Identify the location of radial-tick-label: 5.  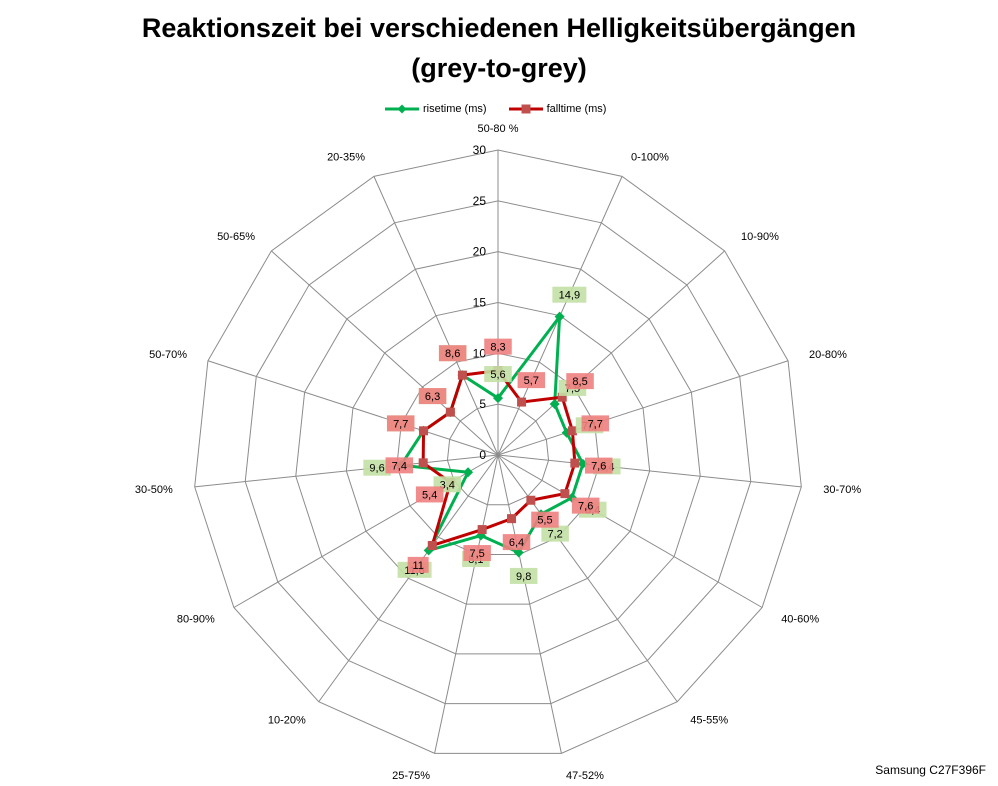
(482, 404).